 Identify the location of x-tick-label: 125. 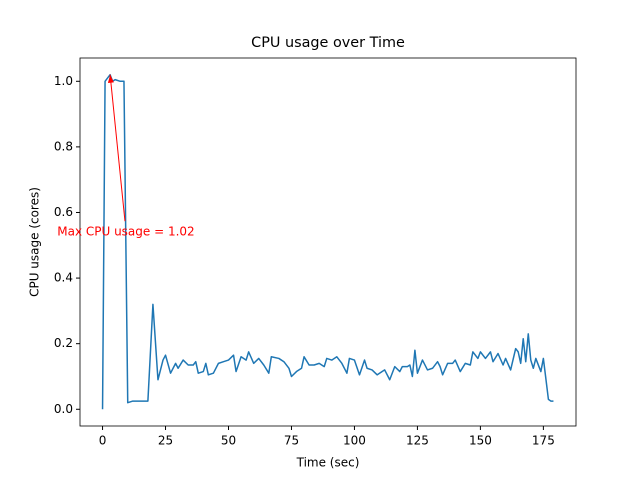
(417, 441).